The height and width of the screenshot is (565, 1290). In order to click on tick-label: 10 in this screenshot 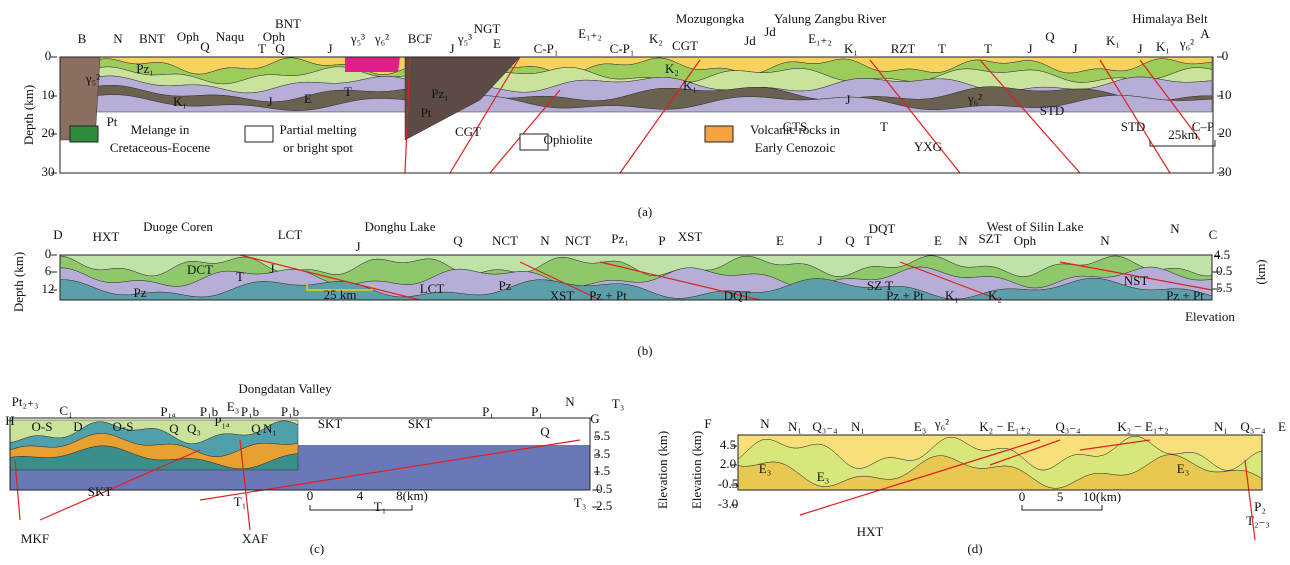, I will do `click(48, 94)`.